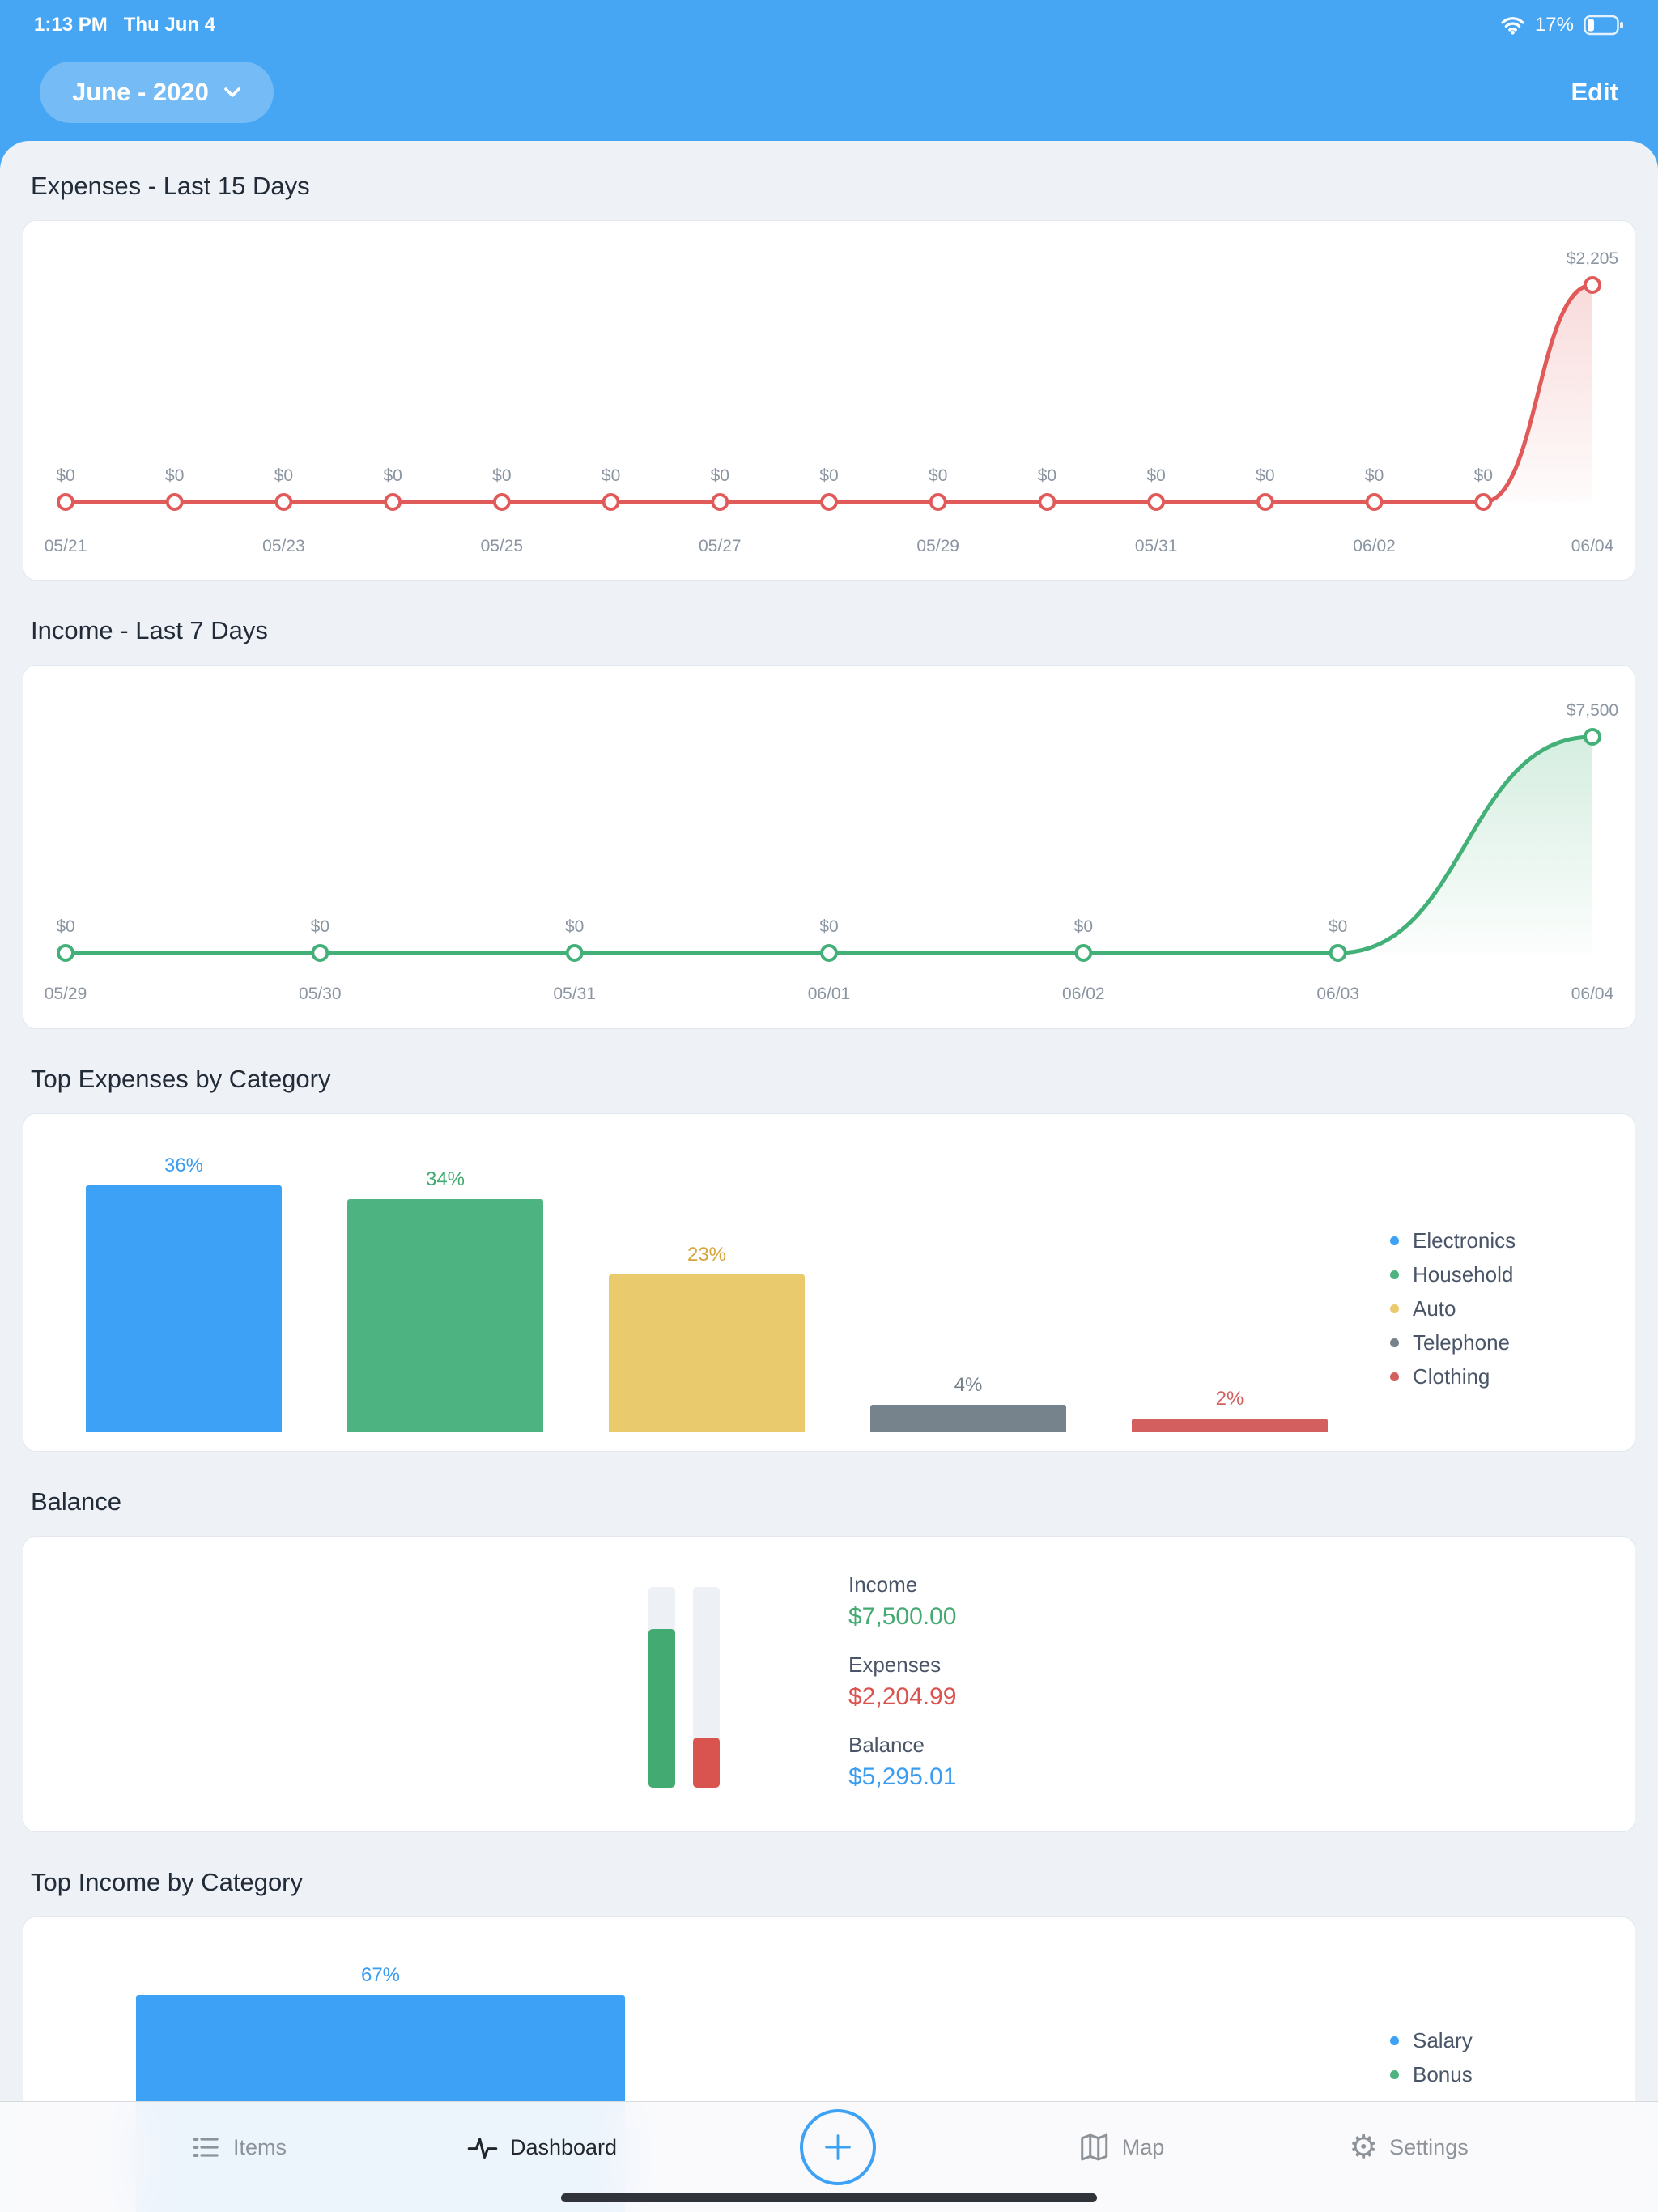  What do you see at coordinates (157, 93) in the screenshot?
I see `month-selector: June - 2020` at bounding box center [157, 93].